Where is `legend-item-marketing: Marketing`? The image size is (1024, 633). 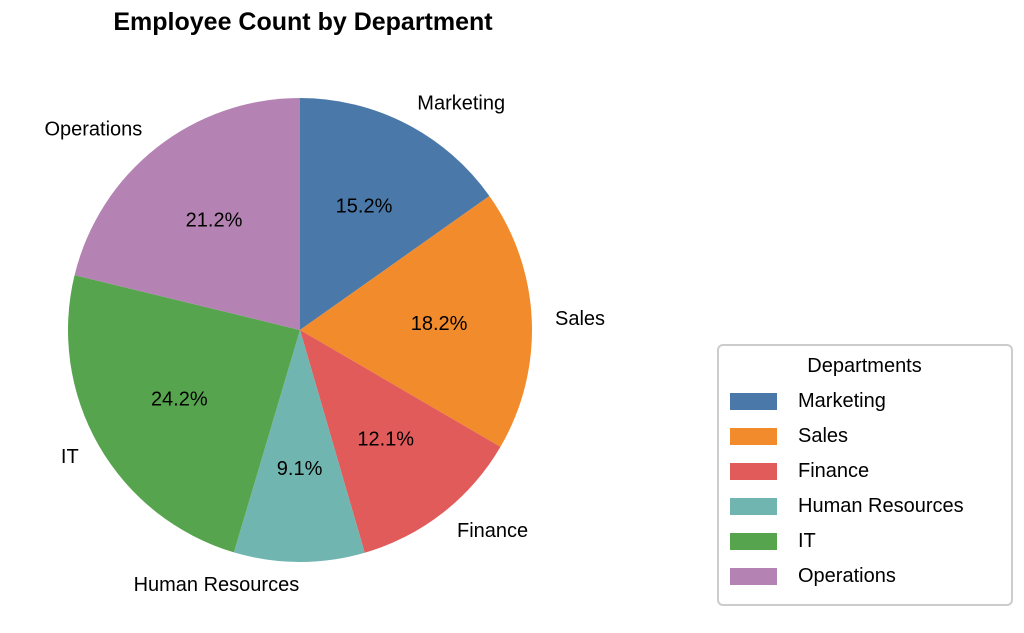
legend-item-marketing: Marketing is located at coordinates (864, 401).